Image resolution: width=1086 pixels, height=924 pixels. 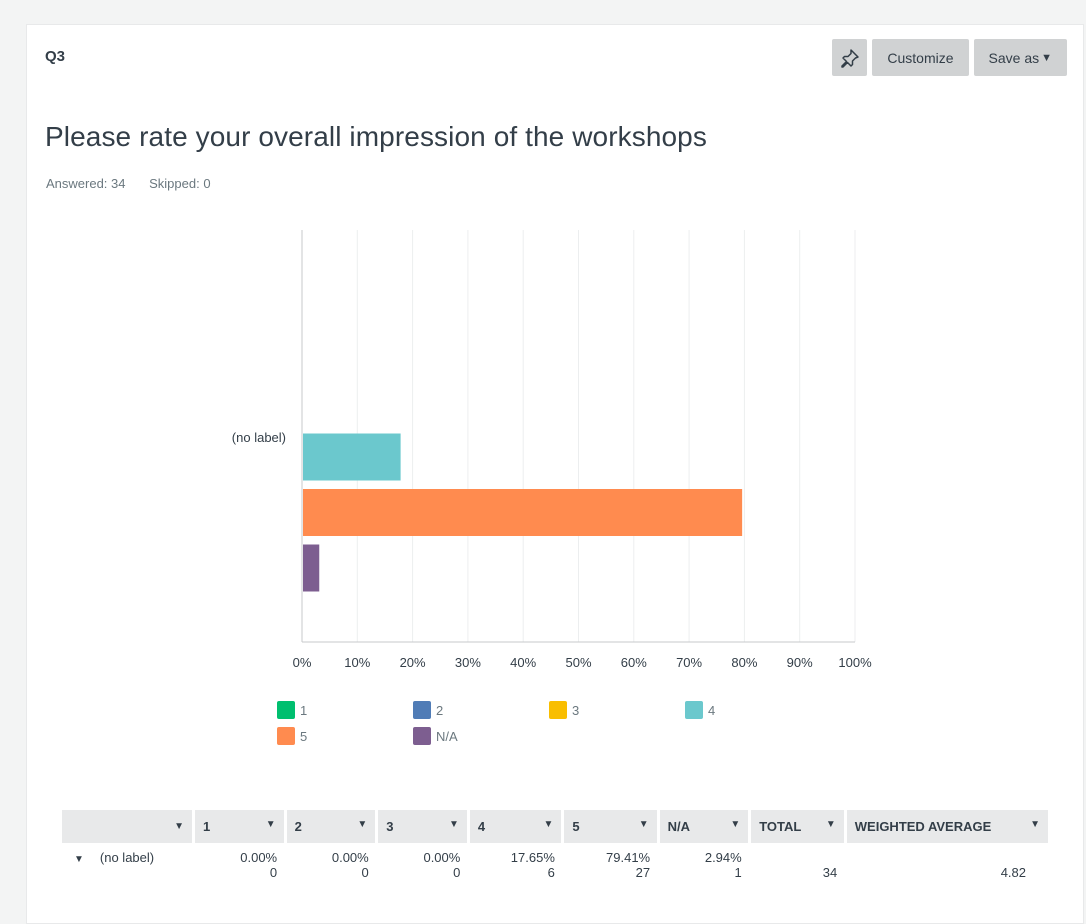 I want to click on legend-item: 5, so click(x=292, y=736).